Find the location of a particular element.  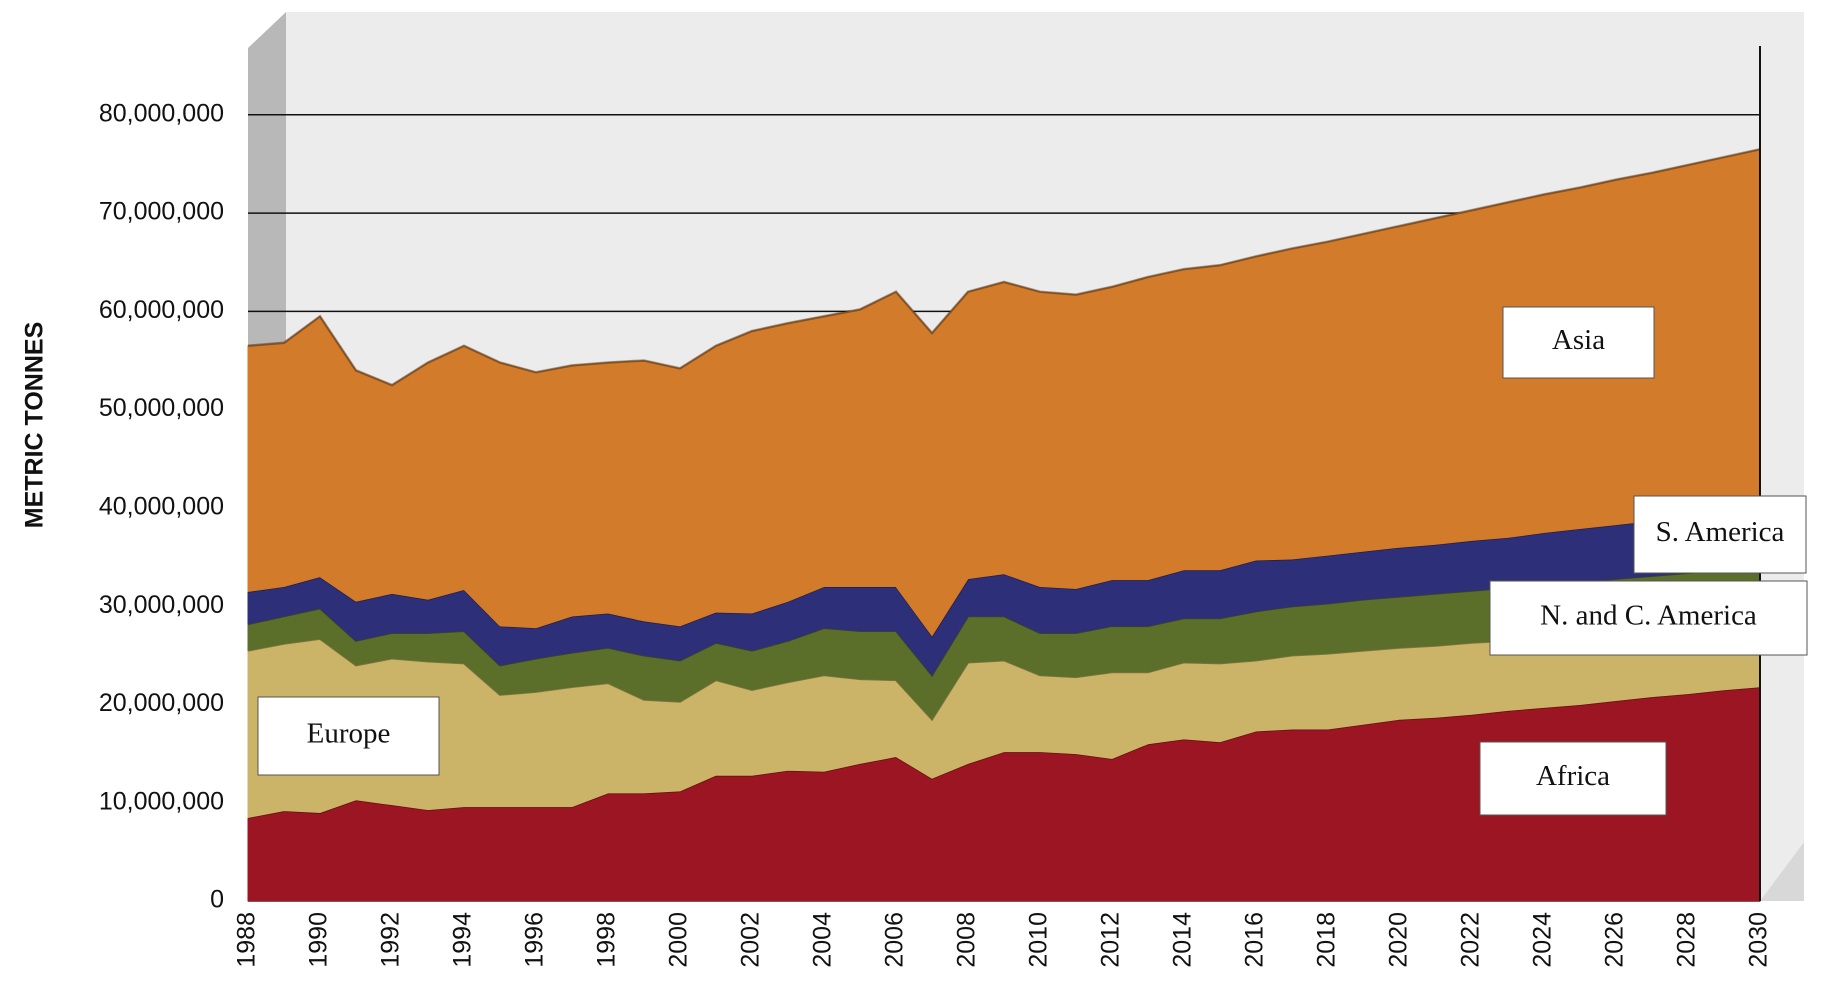

y-tick-label: 40,000,000 is located at coordinates (161, 507).